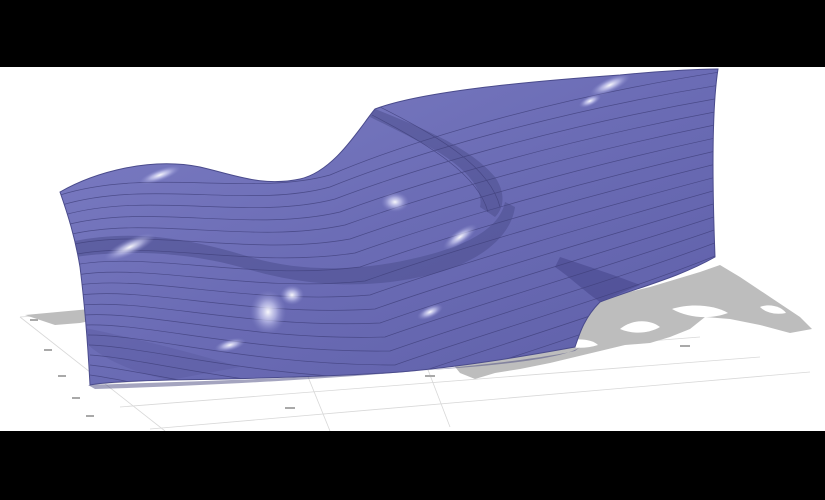  Describe the element at coordinates (334, 368) in the screenshot. I see `surface-shadow` at that location.